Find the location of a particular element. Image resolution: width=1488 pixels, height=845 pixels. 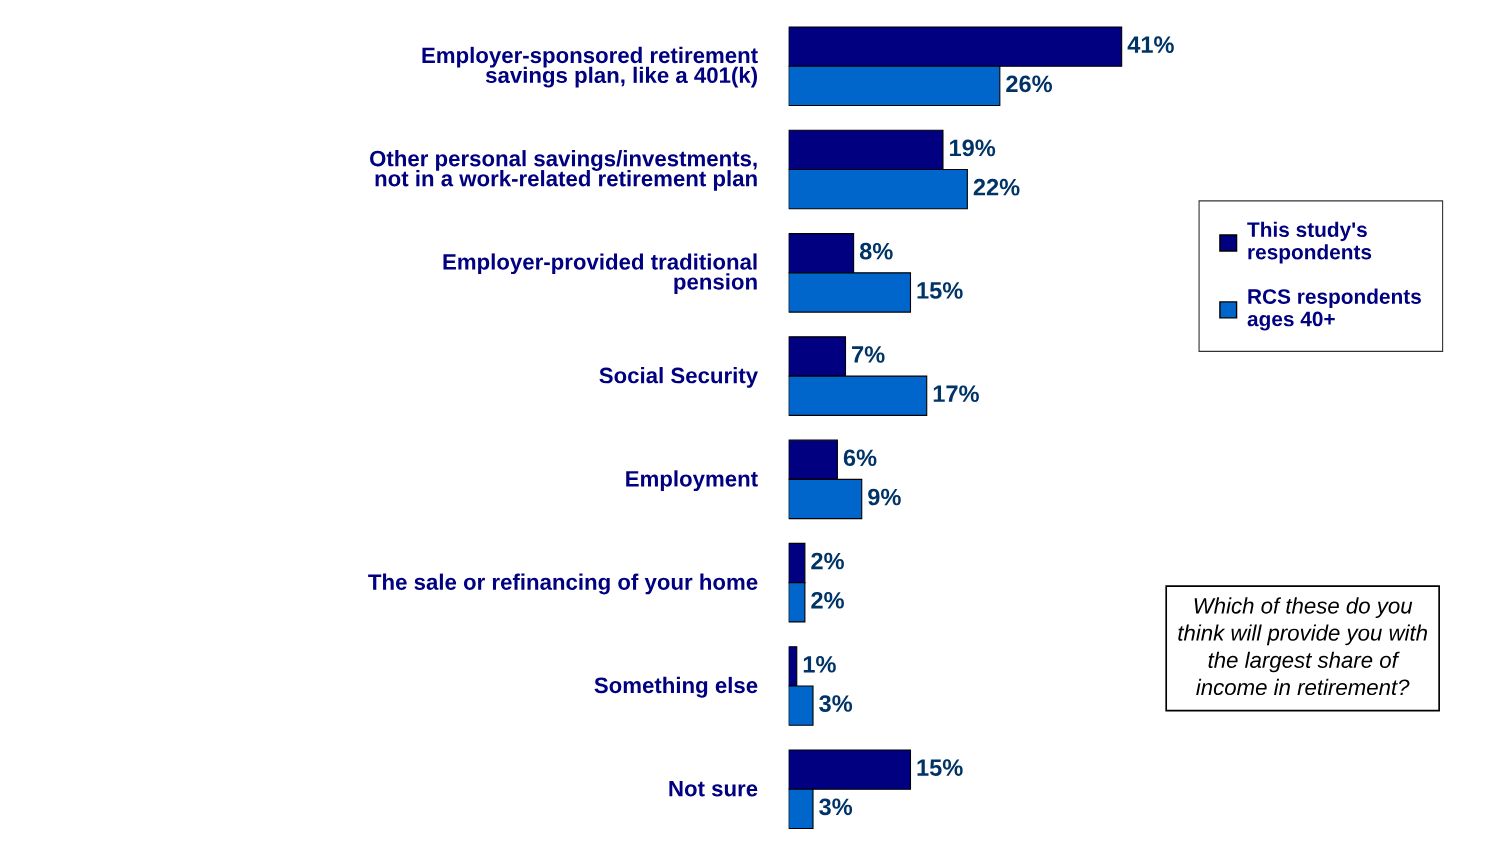

y-tick-label: Employment is located at coordinates (692, 481).